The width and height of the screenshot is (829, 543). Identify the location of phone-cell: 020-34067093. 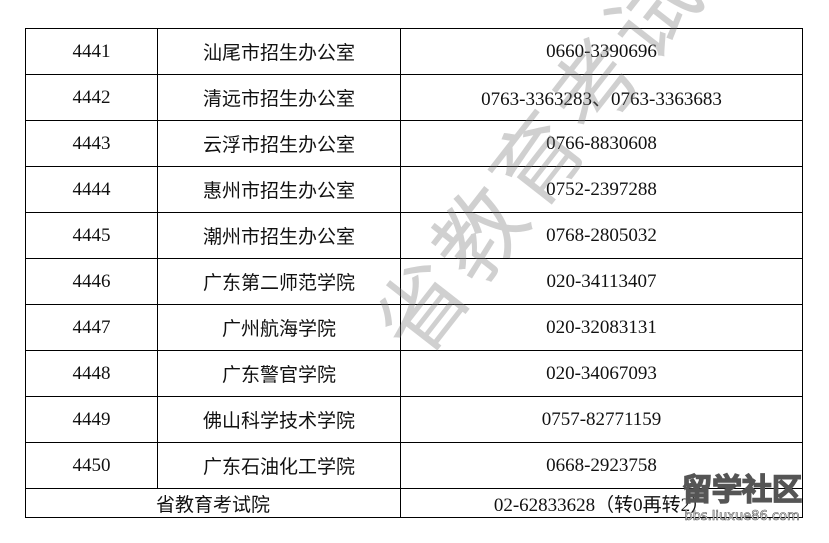
(601, 373).